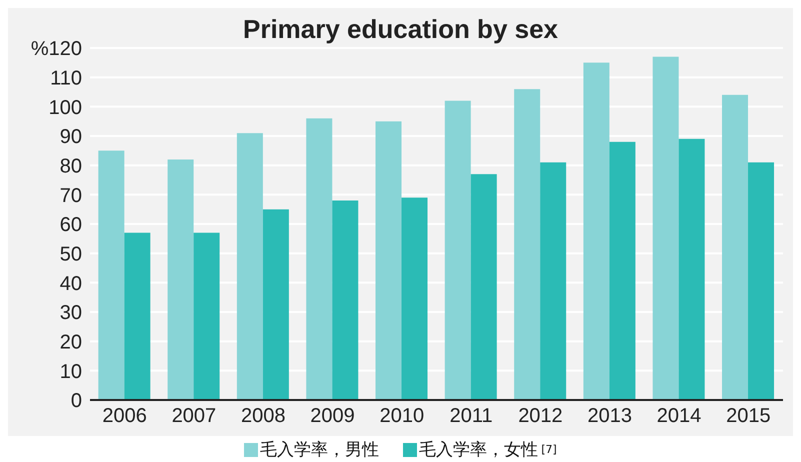 The image size is (801, 462). Describe the element at coordinates (71, 166) in the screenshot. I see `y-tick-label: 80` at that location.